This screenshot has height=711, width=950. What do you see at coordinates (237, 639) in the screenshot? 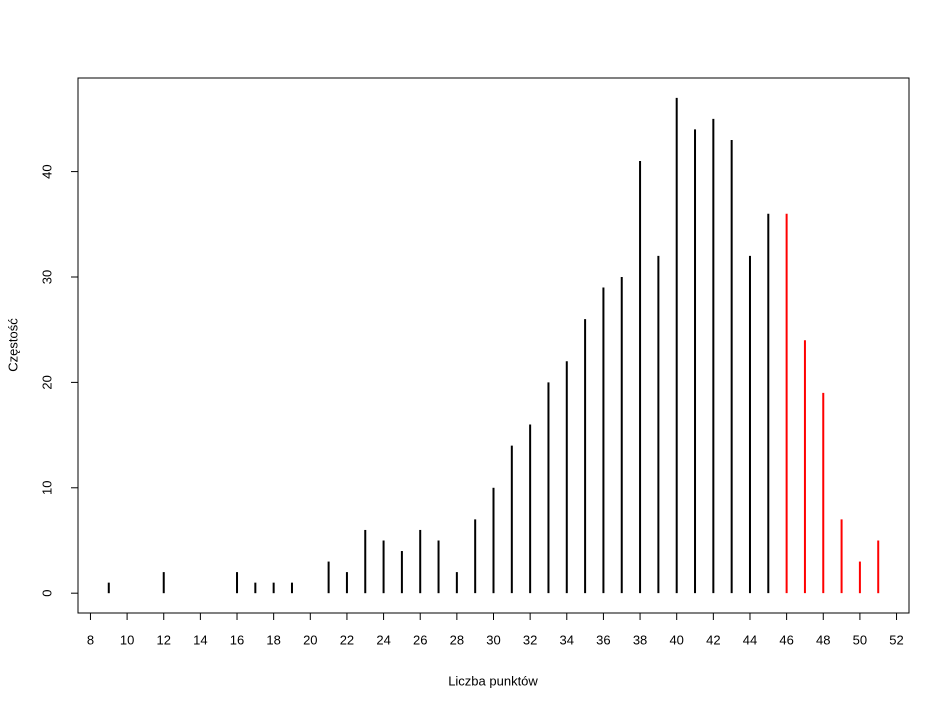
I see `x-tick-label: 16` at bounding box center [237, 639].